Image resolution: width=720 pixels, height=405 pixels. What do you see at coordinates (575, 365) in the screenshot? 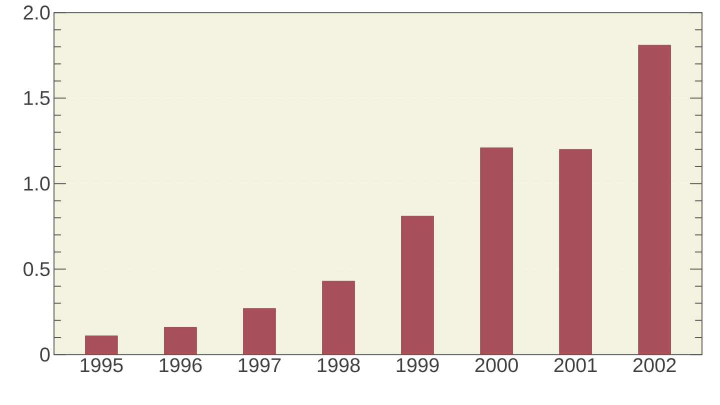
I see `x-tick-label: 2001` at bounding box center [575, 365].